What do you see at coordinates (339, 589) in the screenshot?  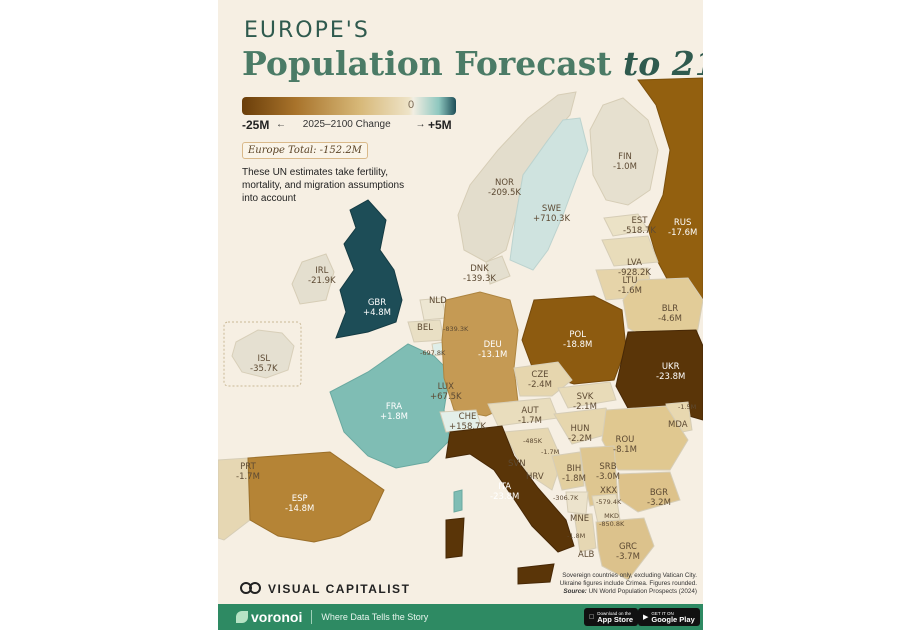 I see `vc-brand-name: VISUAL CAPITALIST` at bounding box center [339, 589].